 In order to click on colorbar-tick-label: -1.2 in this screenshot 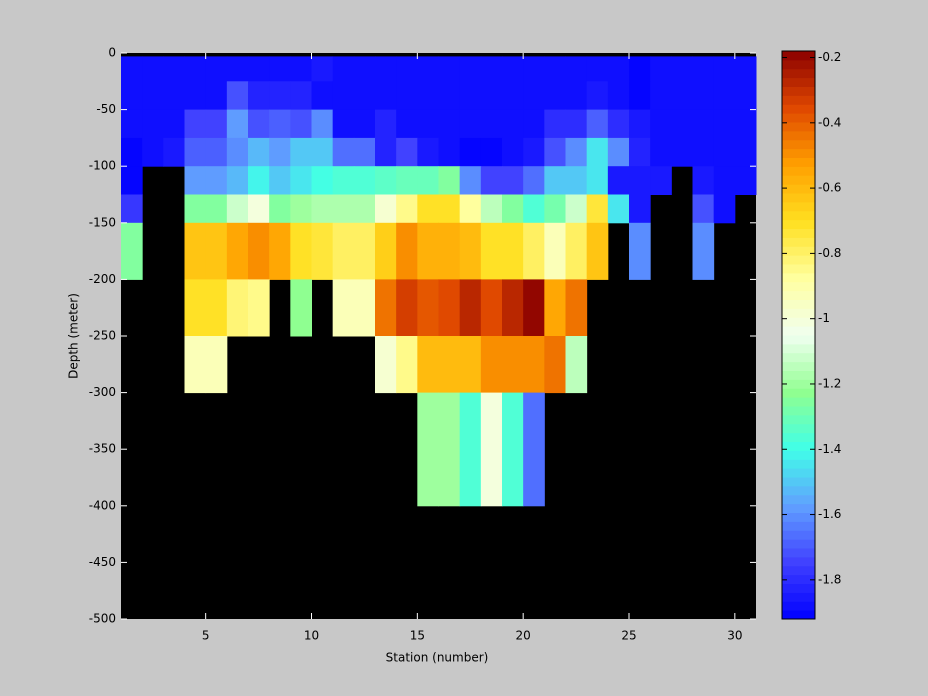, I will do `click(829, 383)`.